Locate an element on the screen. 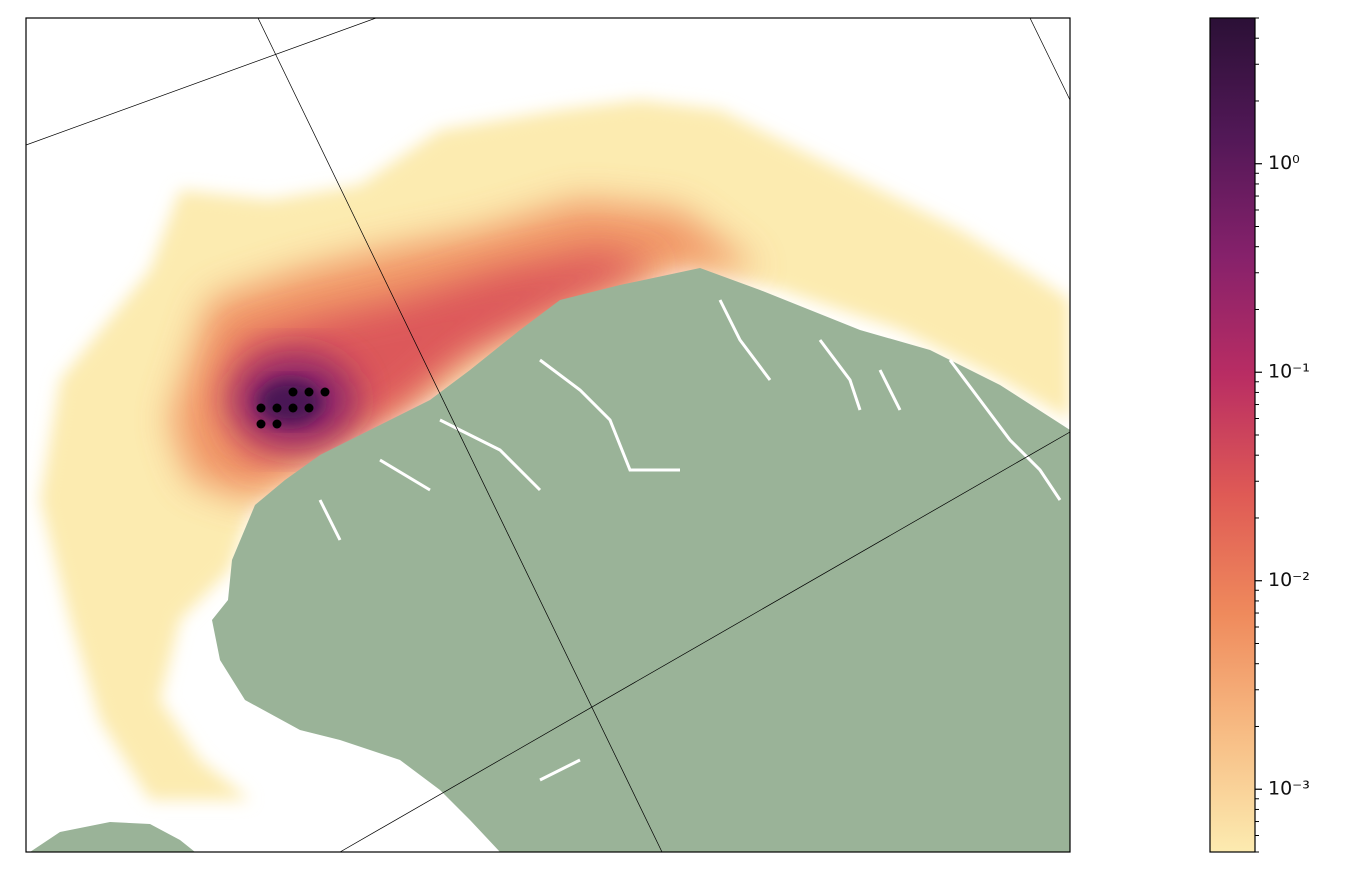 This screenshot has height=884, width=1345. tick-label: 10⁻¹ is located at coordinates (1289, 372).